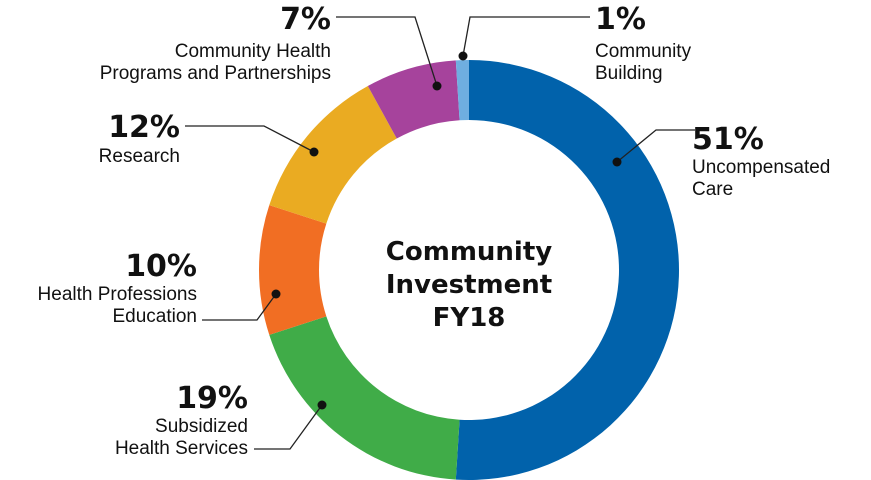  I want to click on leader-line-community-building, so click(526, 36).